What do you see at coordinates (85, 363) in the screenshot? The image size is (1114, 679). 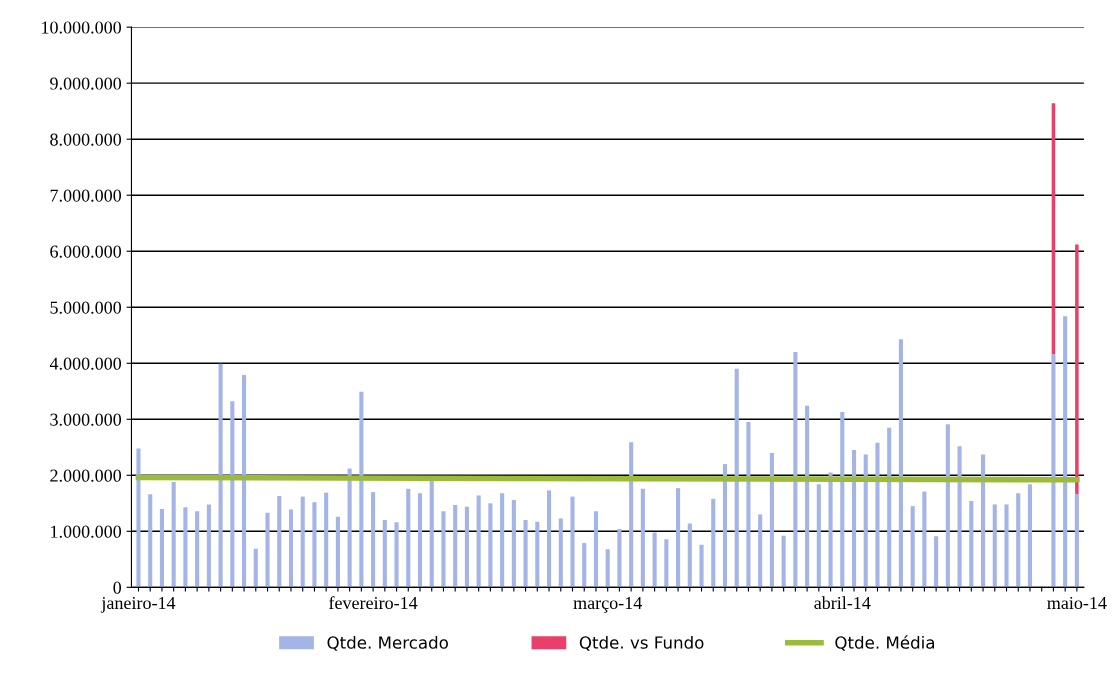 I see `y-tick-label: 4.000.000` at bounding box center [85, 363].